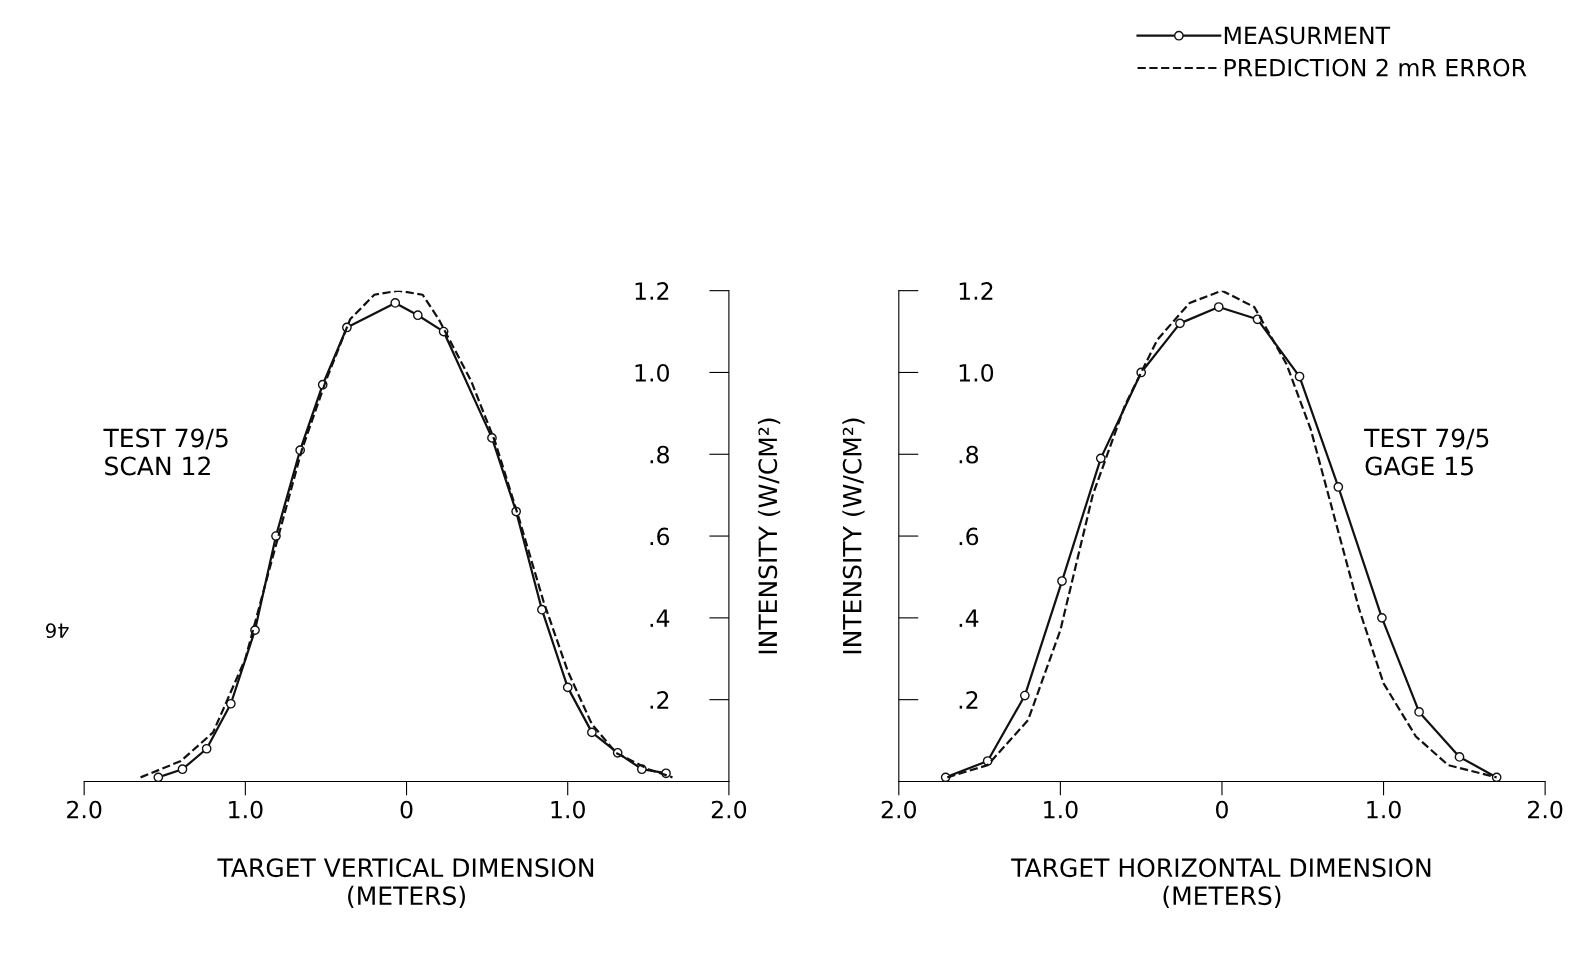 This screenshot has width=1588, height=953. Describe the element at coordinates (1307, 35) in the screenshot. I see `legend-label: MEASURMENT` at that location.